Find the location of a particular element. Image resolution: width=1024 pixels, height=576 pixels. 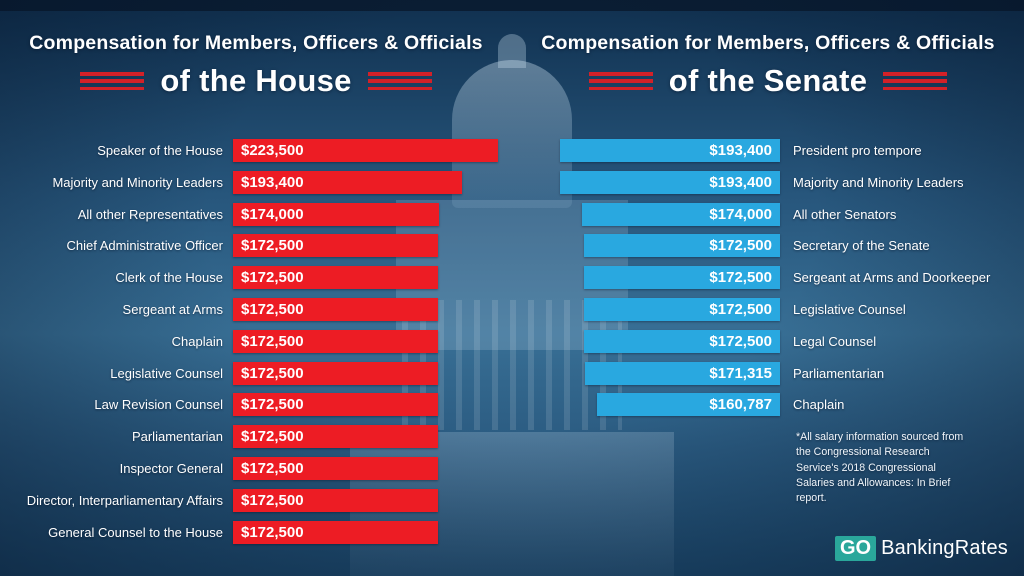

senate-row: $160,787 Chaplain is located at coordinates (768, 405).